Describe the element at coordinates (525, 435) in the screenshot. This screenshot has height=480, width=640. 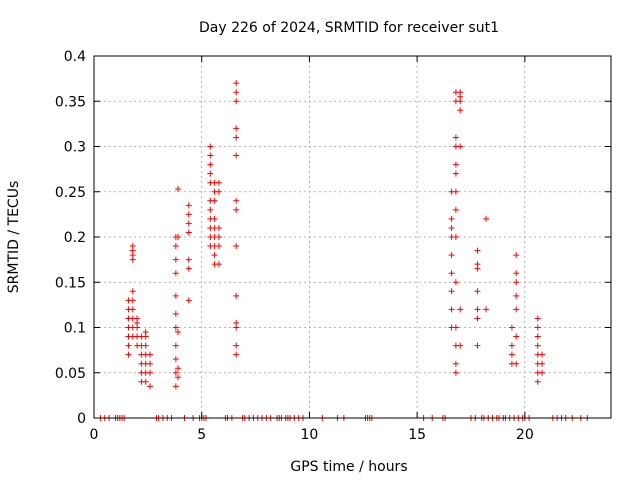
I see `x-tick-label: 20` at that location.